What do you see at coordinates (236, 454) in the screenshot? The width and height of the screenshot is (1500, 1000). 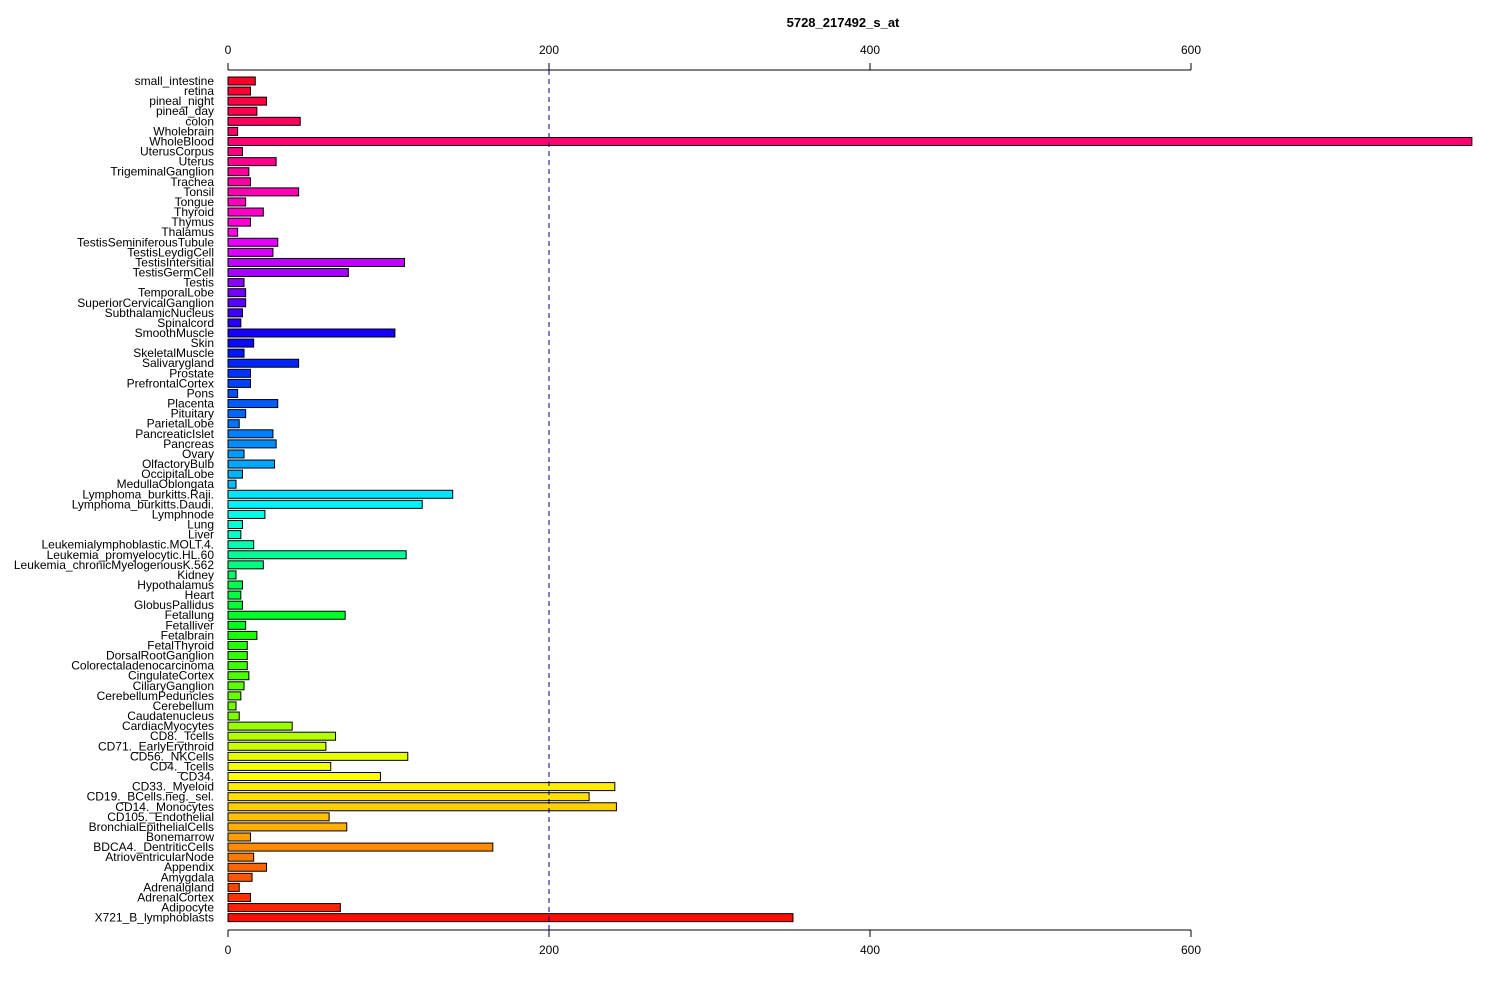 I see `bar-Ovary` at bounding box center [236, 454].